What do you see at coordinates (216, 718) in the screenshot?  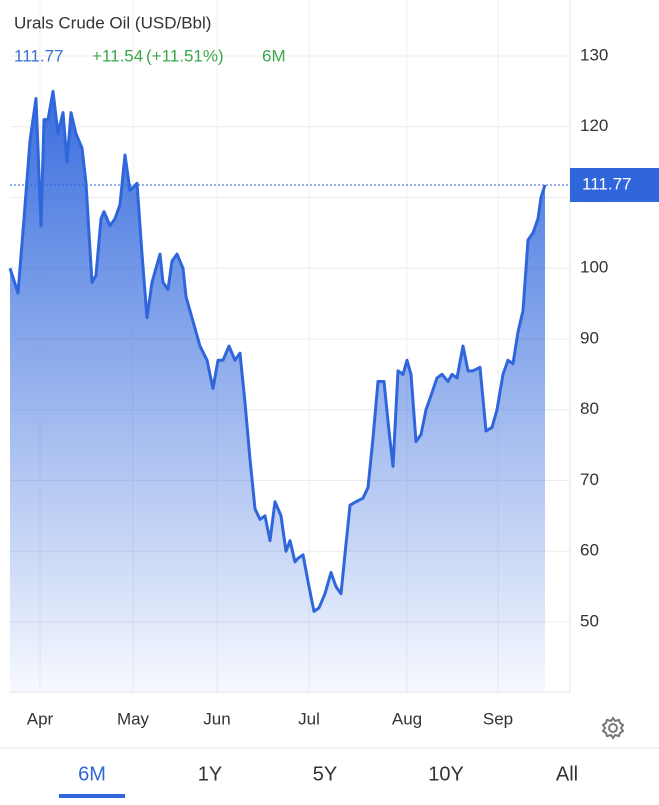 I see `x-tick-label: Jun` at bounding box center [216, 718].